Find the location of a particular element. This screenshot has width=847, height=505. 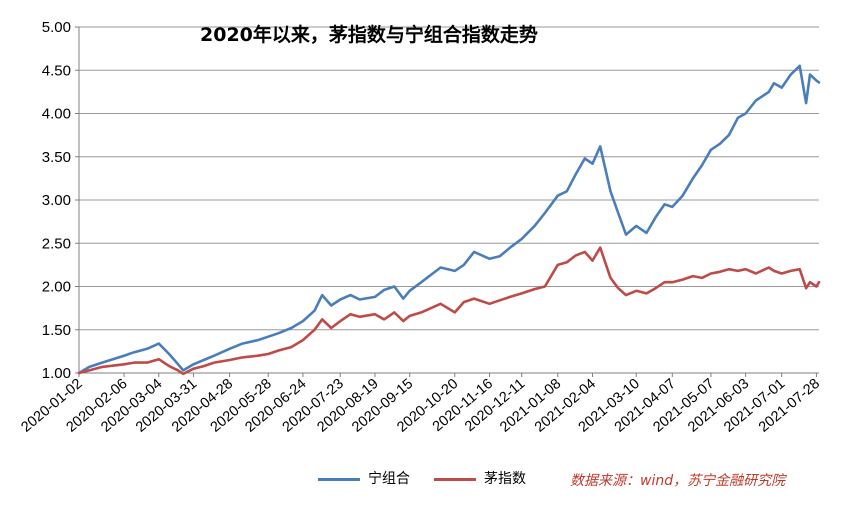

y-tick-label: 1.00 is located at coordinates (56, 373).